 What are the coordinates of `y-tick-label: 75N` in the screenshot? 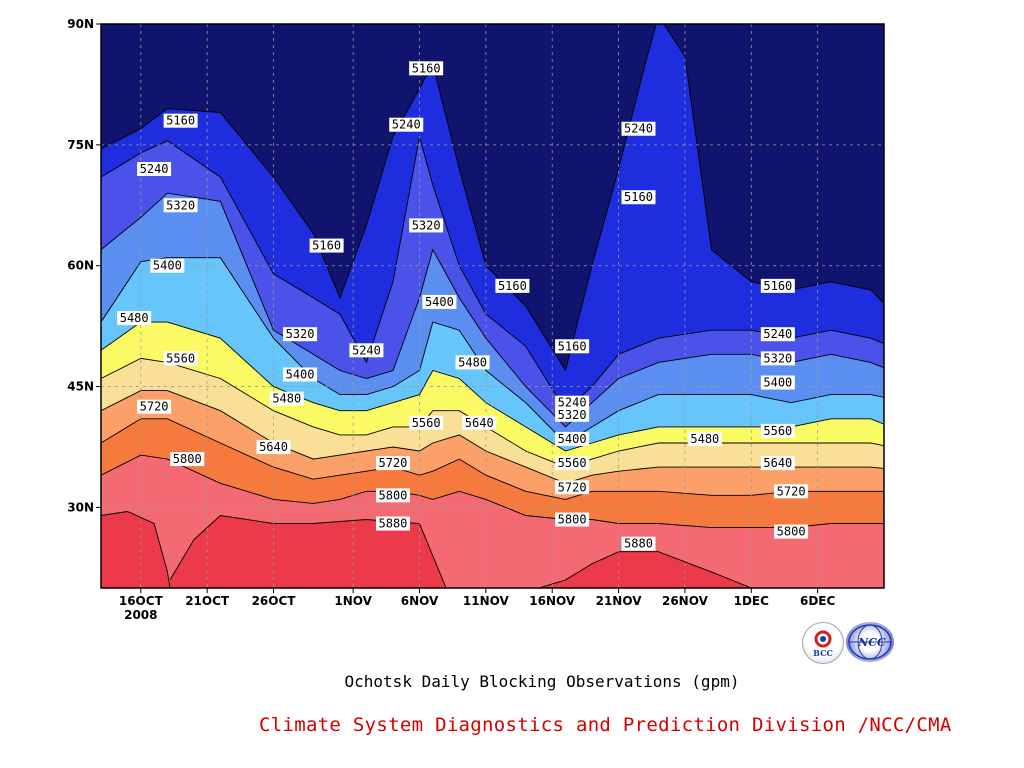 It's located at (80, 145).